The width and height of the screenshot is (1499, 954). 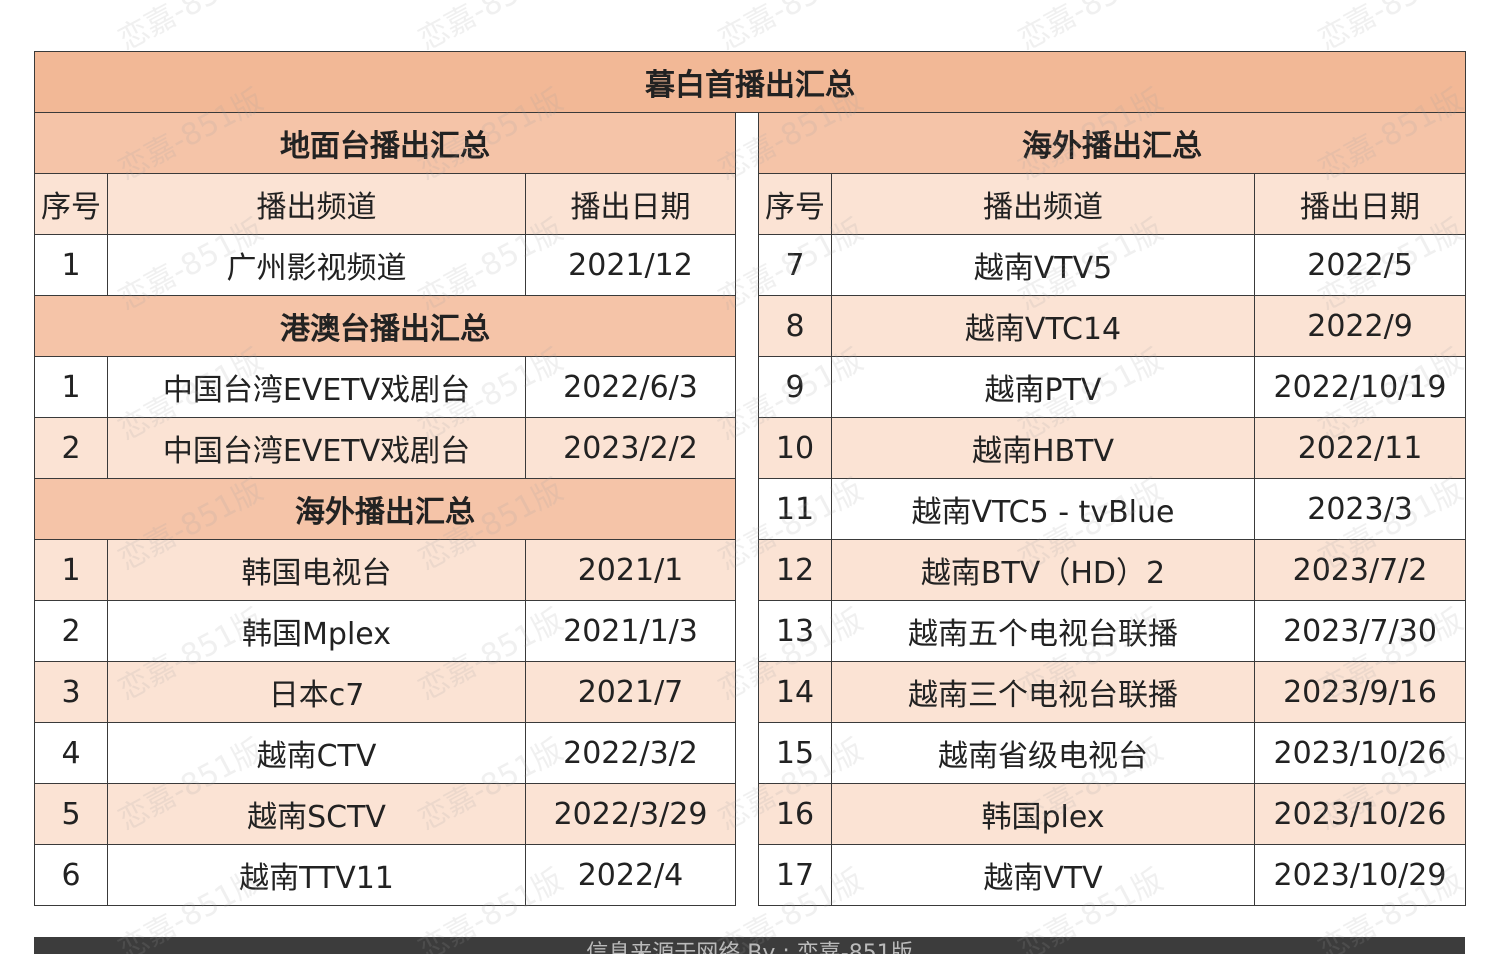 I want to click on row-channel: 韩国Mplex, so click(x=316, y=631).